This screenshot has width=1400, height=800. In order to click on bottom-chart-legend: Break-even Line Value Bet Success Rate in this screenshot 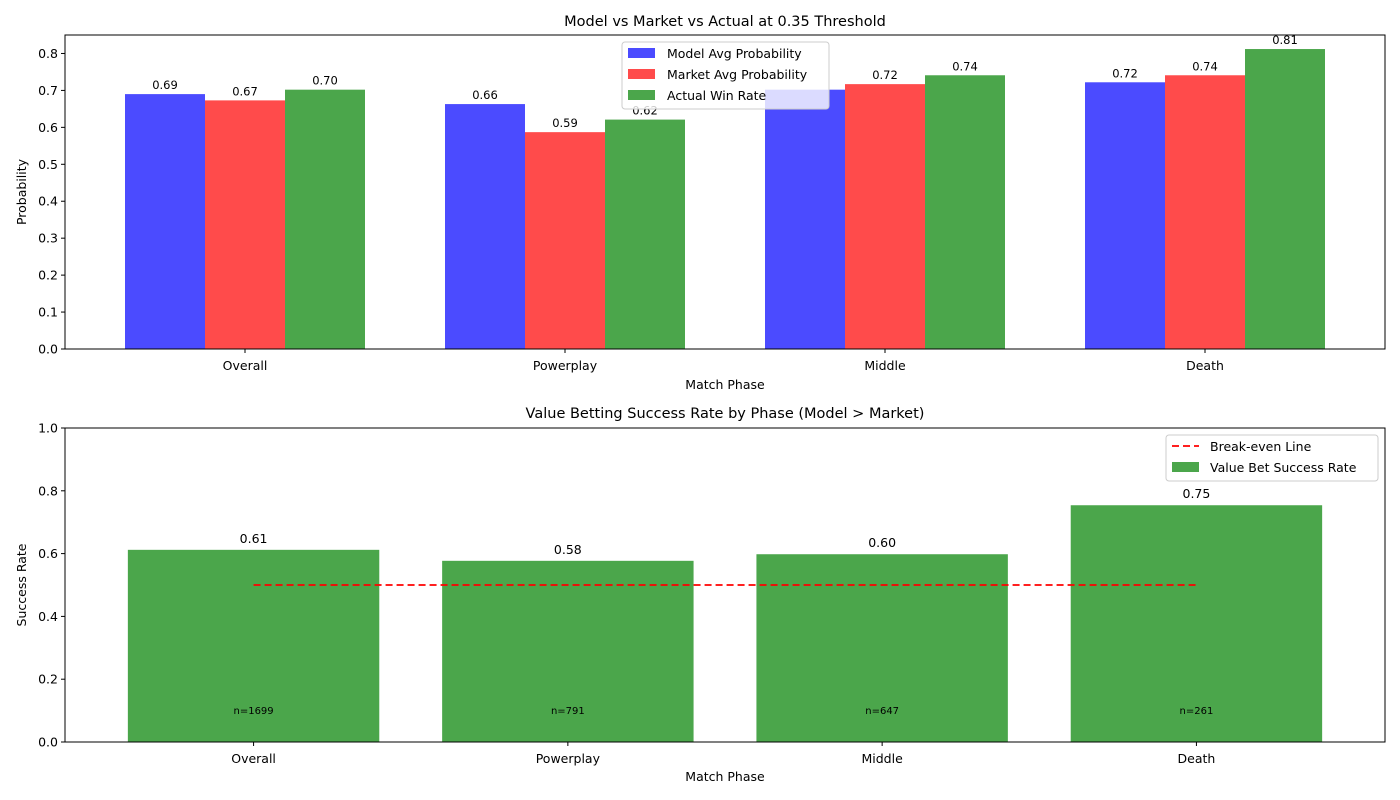, I will do `click(1272, 458)`.